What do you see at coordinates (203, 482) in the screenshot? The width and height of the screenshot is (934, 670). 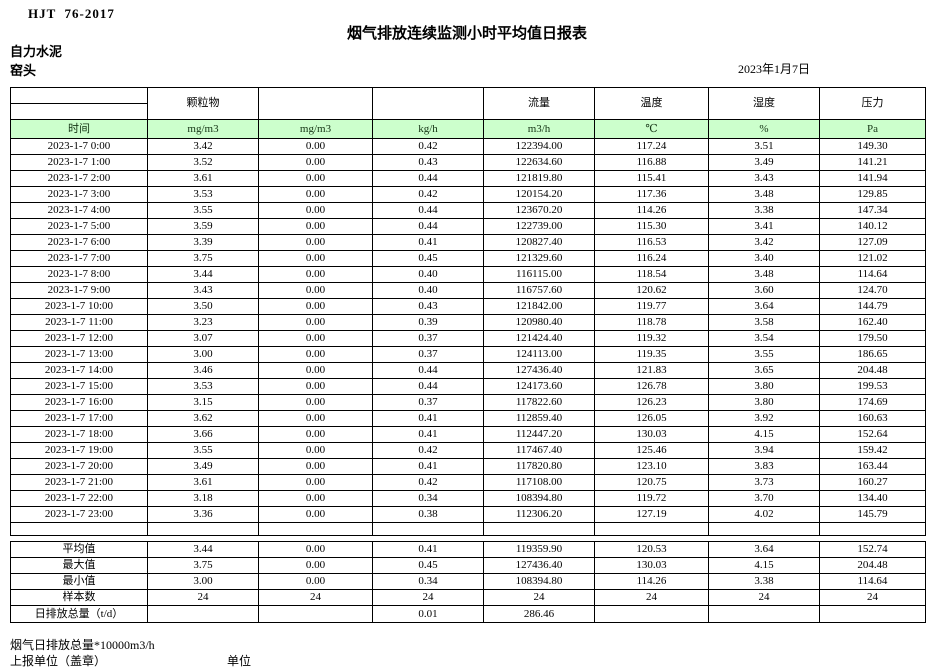 I see `cell-pm-mgm3: 3.61` at bounding box center [203, 482].